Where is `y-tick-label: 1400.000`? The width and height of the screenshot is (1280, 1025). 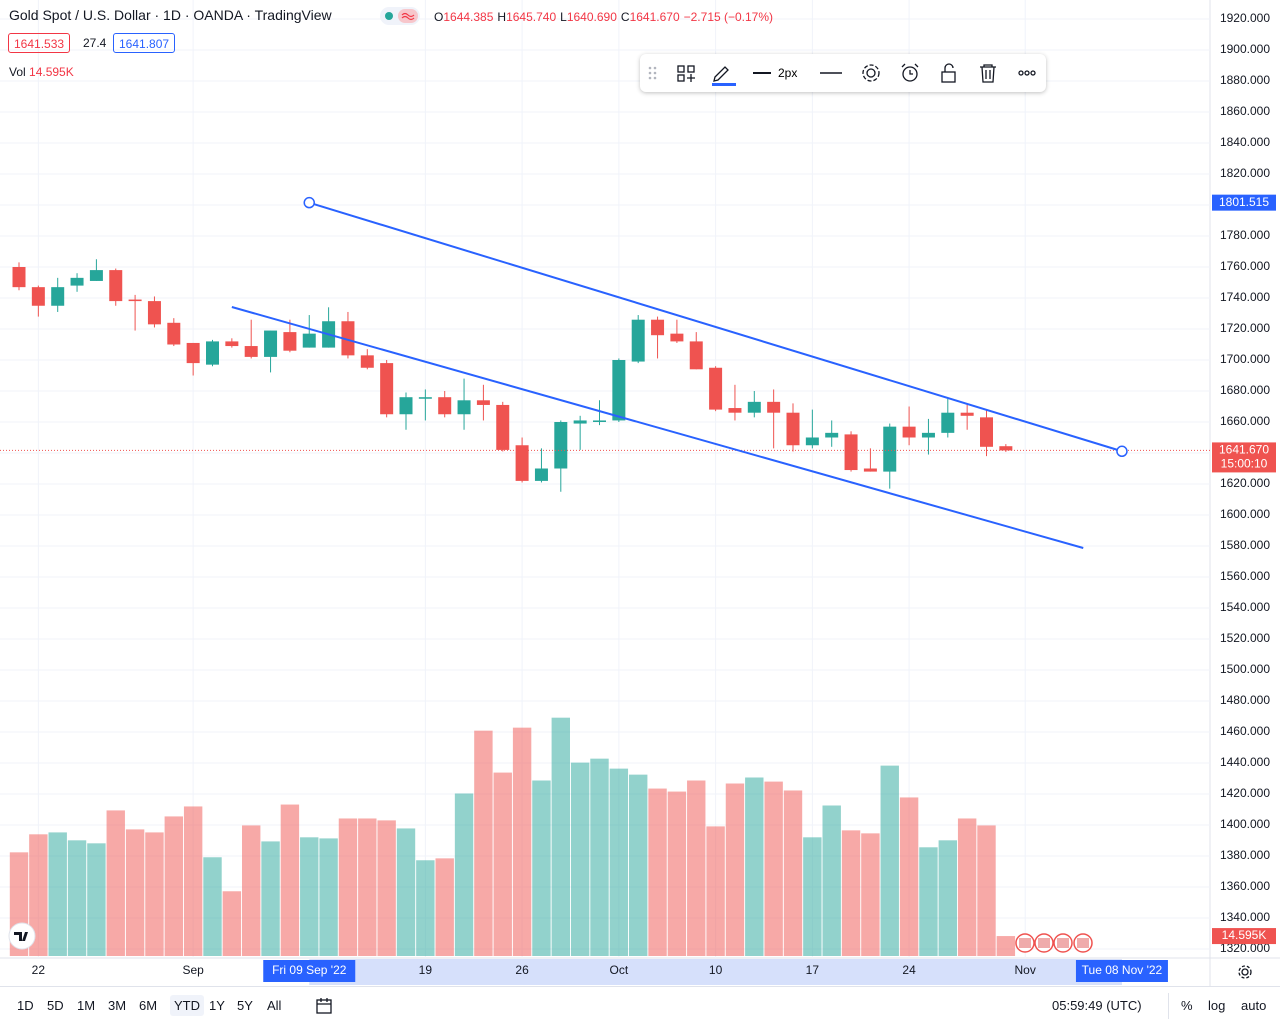
y-tick-label: 1400.000 is located at coordinates (1245, 824).